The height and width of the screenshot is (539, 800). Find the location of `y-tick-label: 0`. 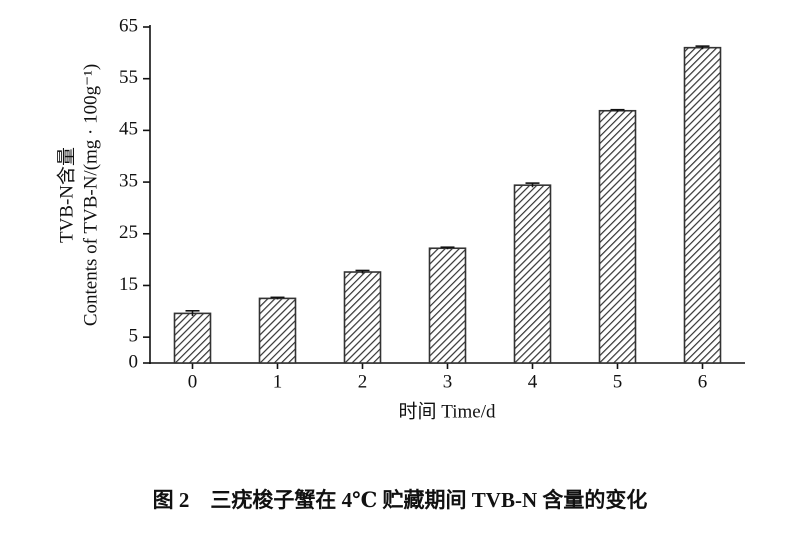

y-tick-label: 0 is located at coordinates (134, 361).